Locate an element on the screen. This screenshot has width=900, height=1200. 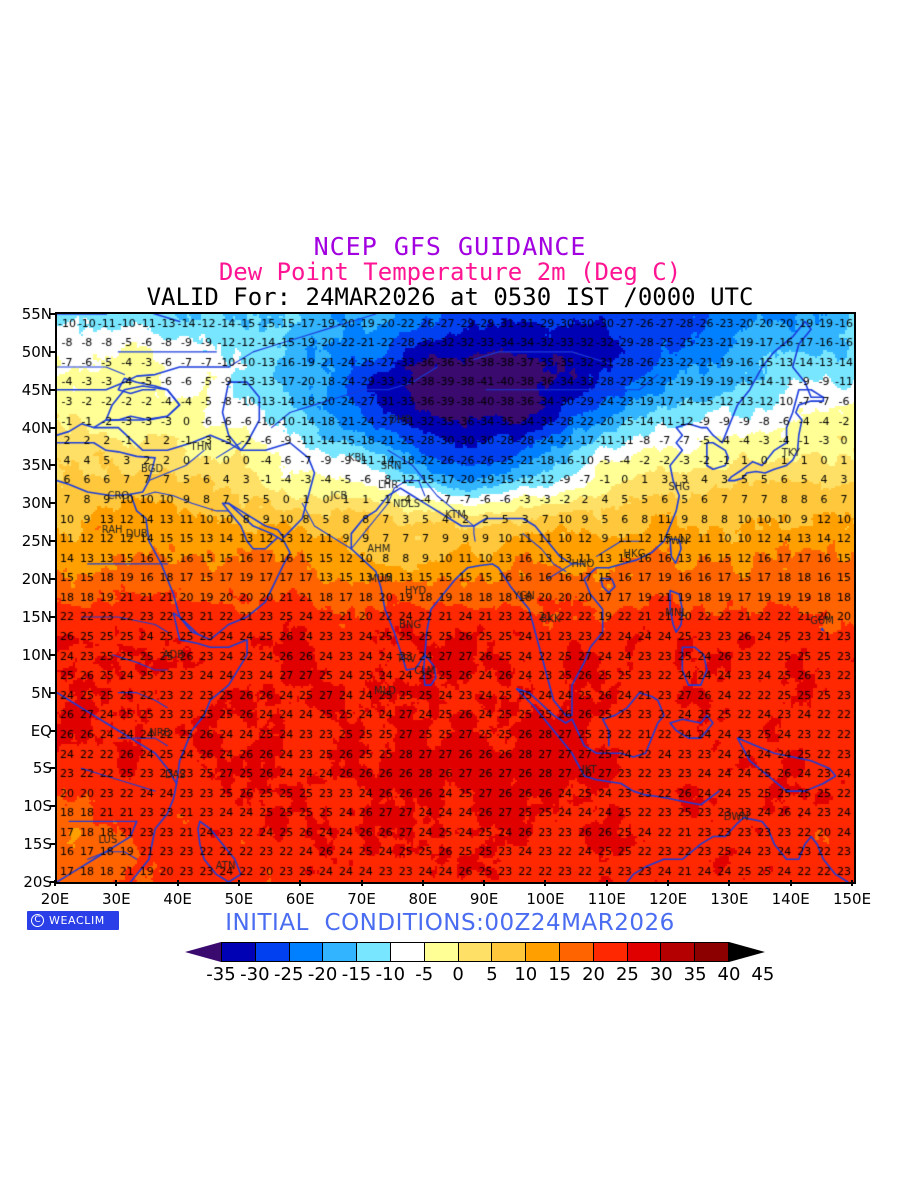
colorbar-tick-label: -35 is located at coordinates (221, 974).